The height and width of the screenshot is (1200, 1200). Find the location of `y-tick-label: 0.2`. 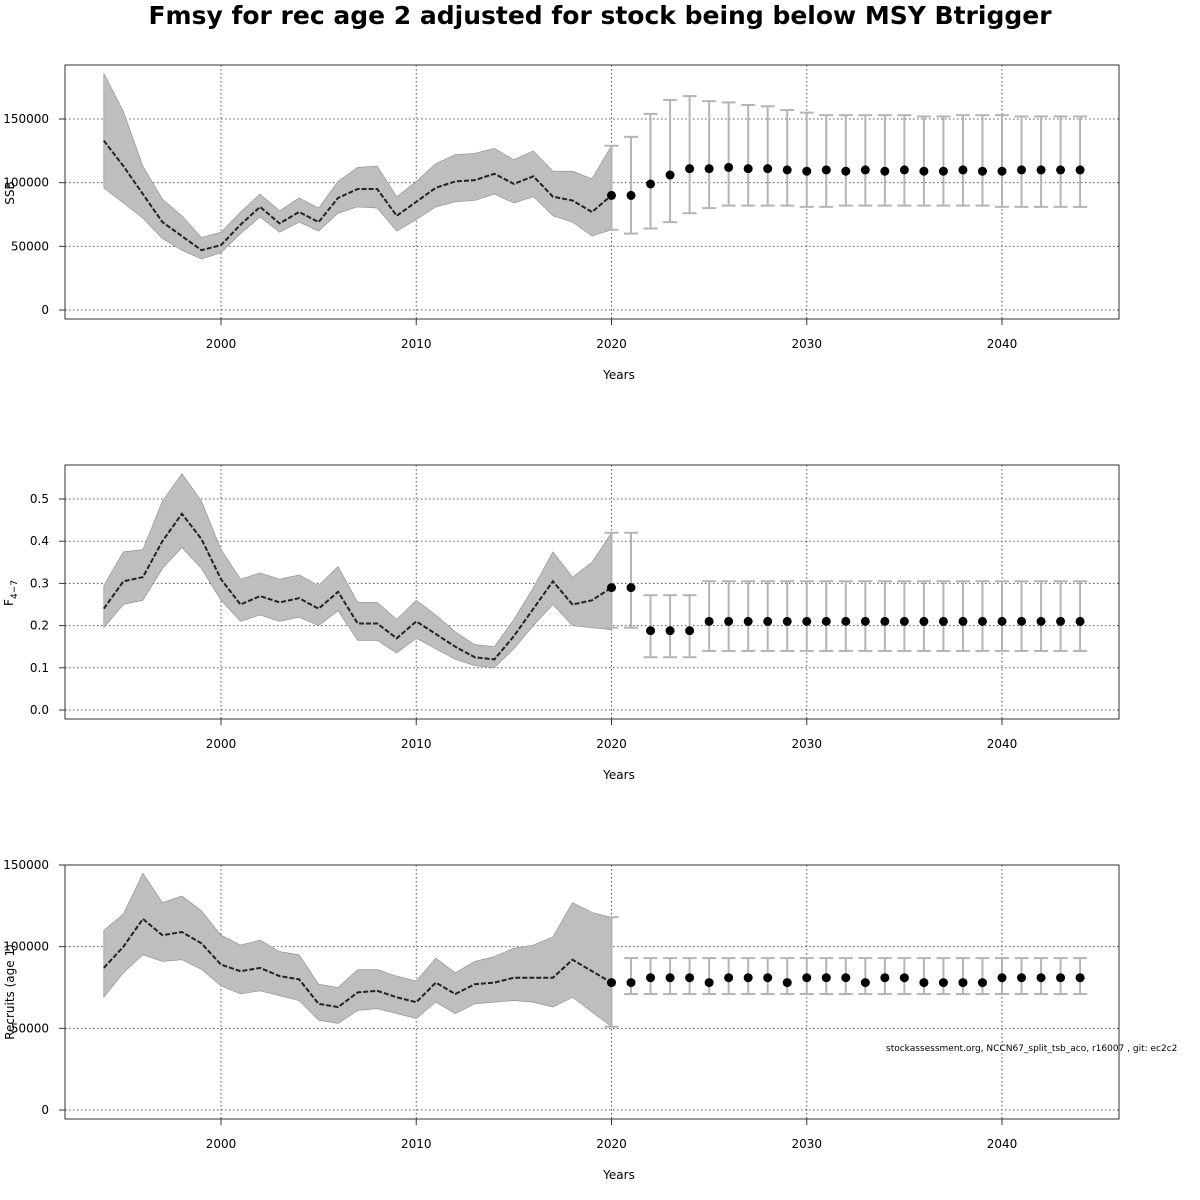

y-tick-label: 0.2 is located at coordinates (39, 626).